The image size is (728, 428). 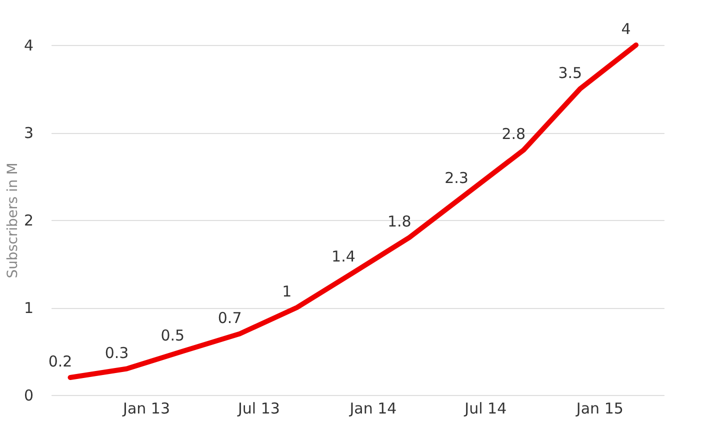 I want to click on x-tick-label: Jan 14, so click(x=372, y=409).